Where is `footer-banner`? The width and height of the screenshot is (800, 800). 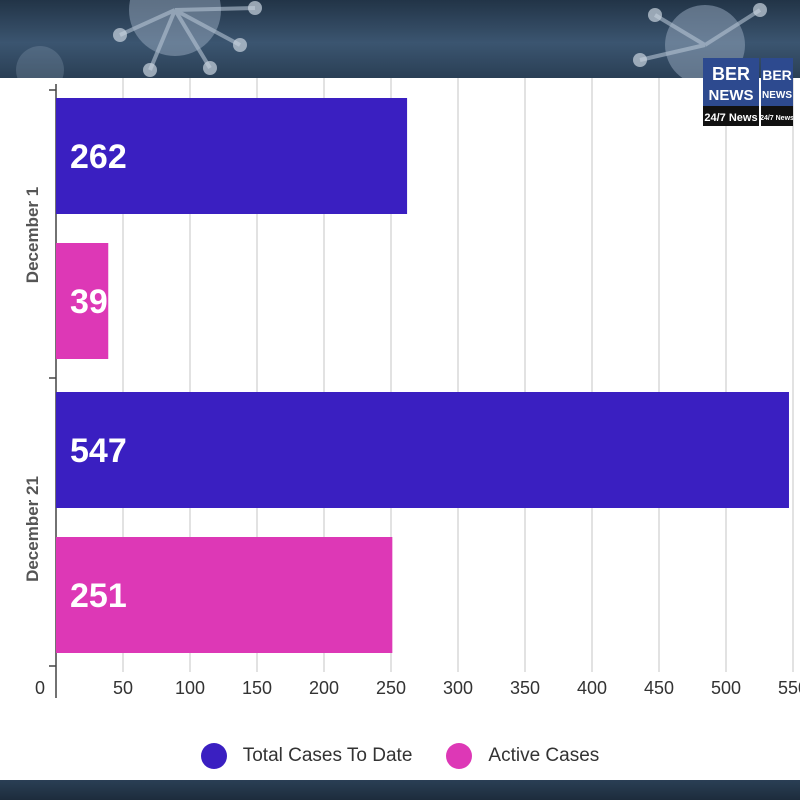
footer-banner is located at coordinates (400, 790).